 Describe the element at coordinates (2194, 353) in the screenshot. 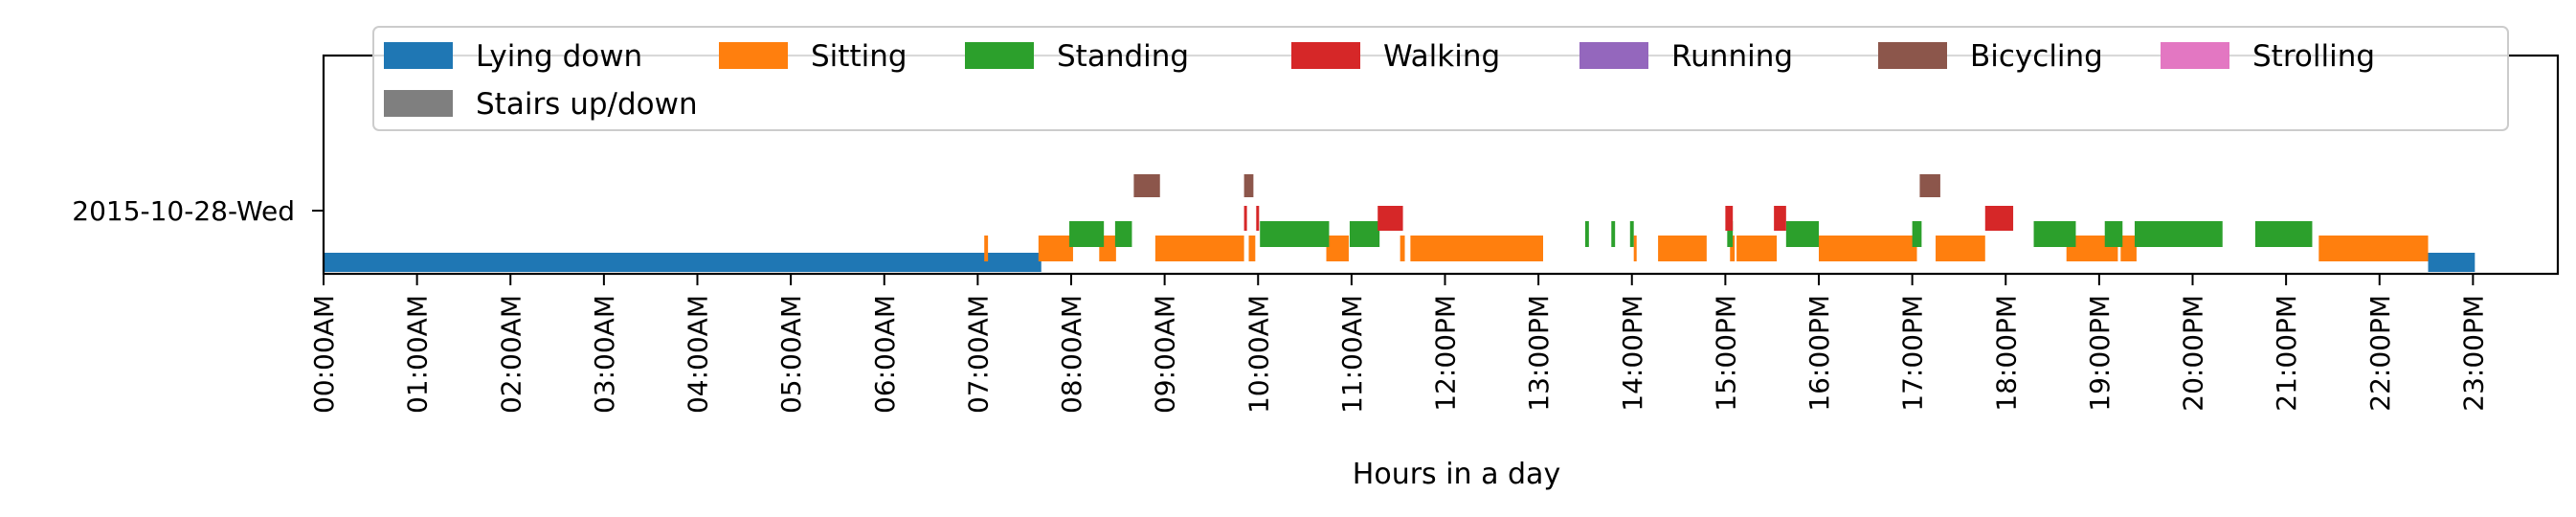

I see `x-tick-label-20: 20:00PM` at that location.